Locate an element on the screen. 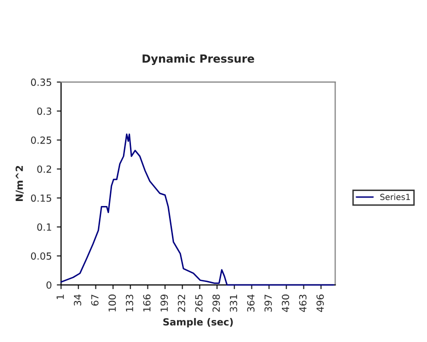 The image size is (427, 342). legend-label: Series1 is located at coordinates (395, 197).